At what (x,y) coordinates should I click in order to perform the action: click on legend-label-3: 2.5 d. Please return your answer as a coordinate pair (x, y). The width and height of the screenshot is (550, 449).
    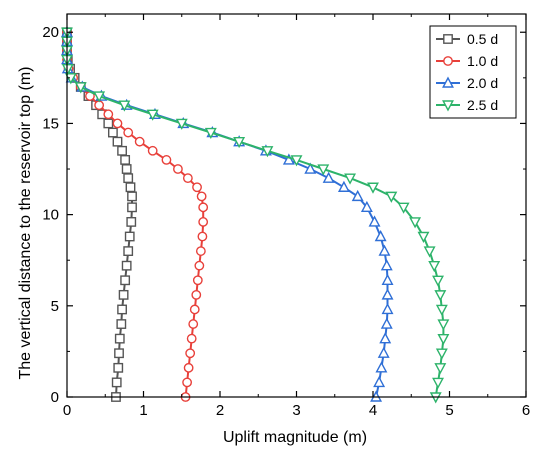
    Looking at the image, I should click on (482, 105).